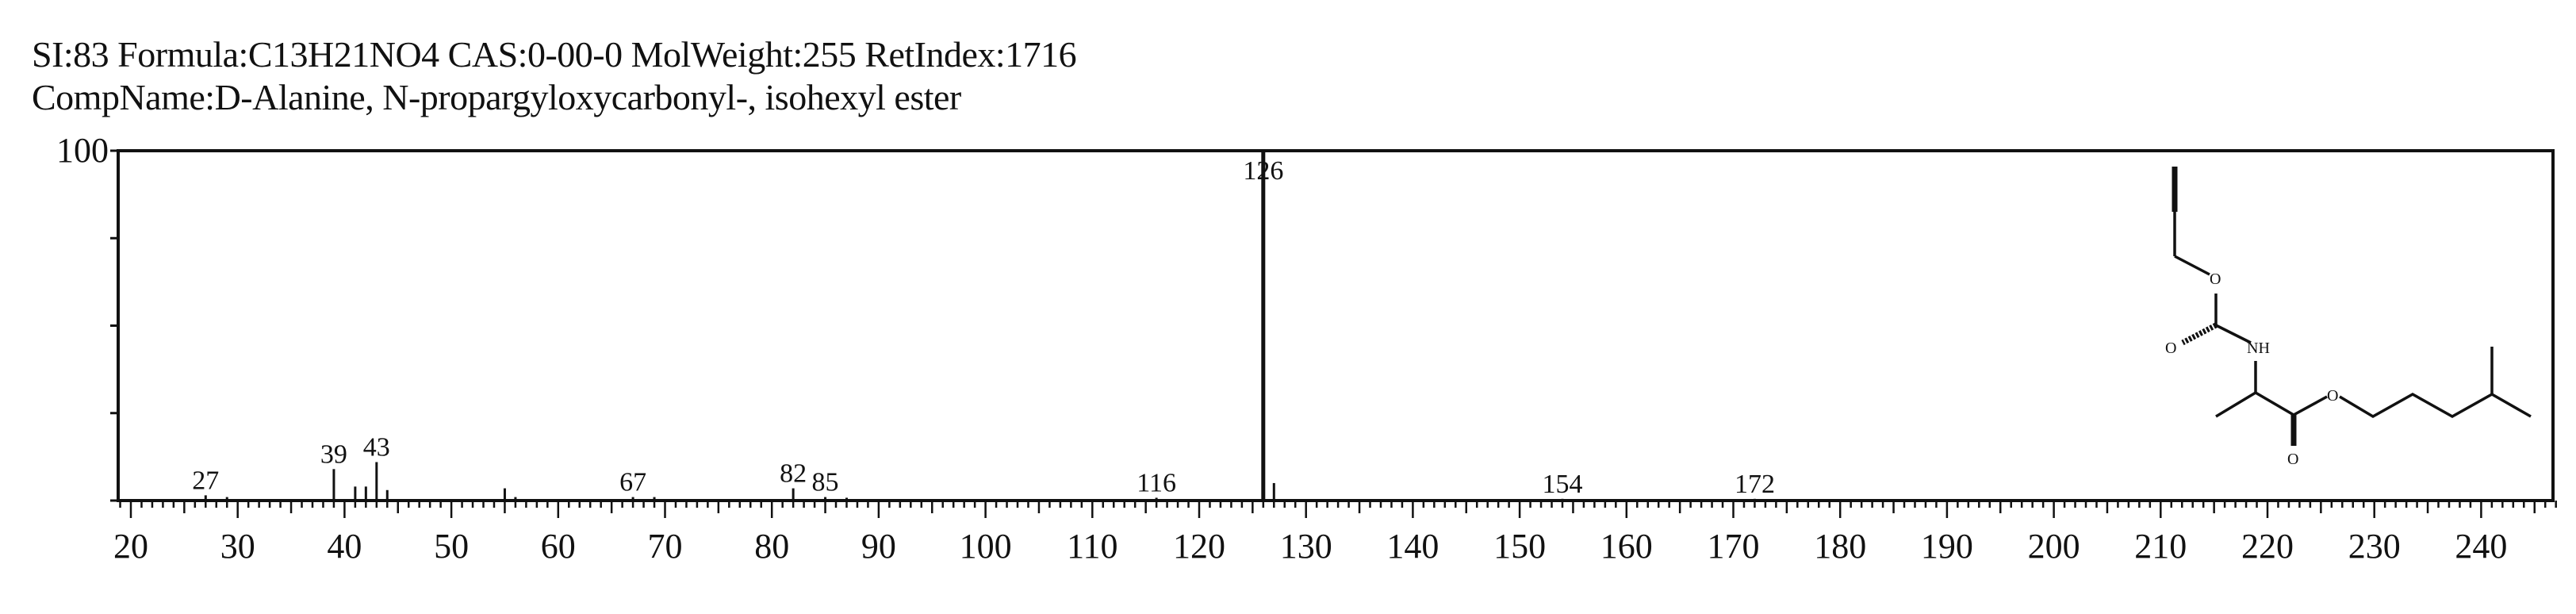 Image resolution: width=2576 pixels, height=614 pixels. Describe the element at coordinates (1562, 484) in the screenshot. I see `peak-label: 154` at that location.